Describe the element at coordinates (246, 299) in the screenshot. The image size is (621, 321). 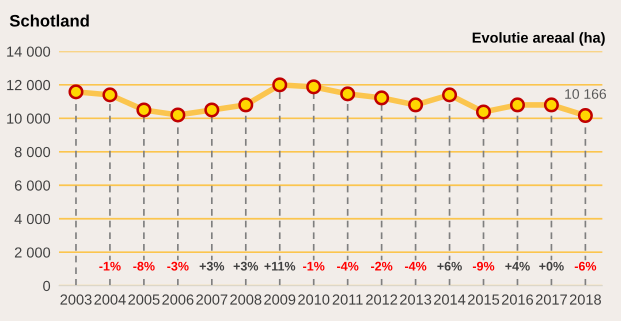
I see `x-tick-label: 2008` at that location.